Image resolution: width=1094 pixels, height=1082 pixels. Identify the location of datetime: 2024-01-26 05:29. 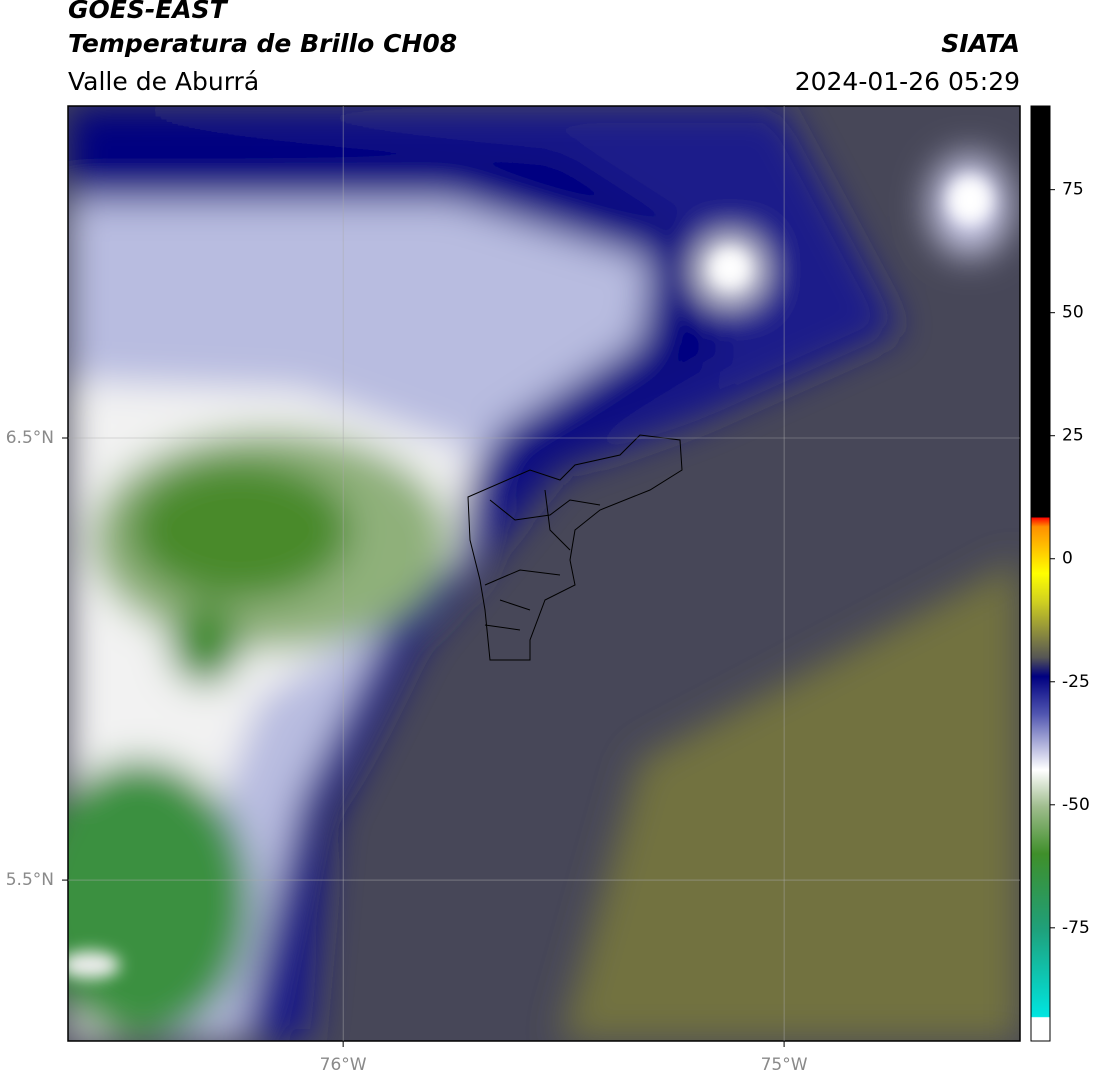
(907, 81).